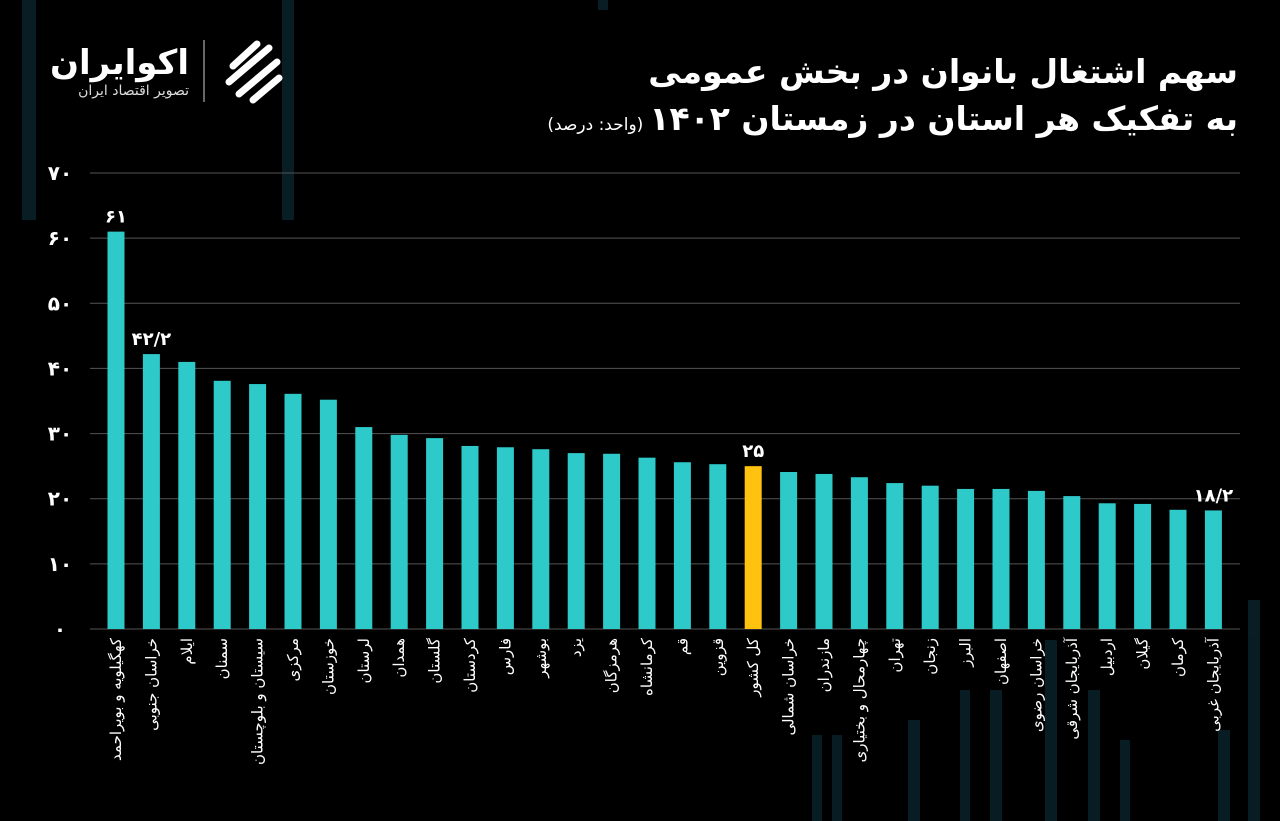 The image size is (1280, 821). What do you see at coordinates (399, 658) in the screenshot?
I see `x-tick-label: همدان` at bounding box center [399, 658].